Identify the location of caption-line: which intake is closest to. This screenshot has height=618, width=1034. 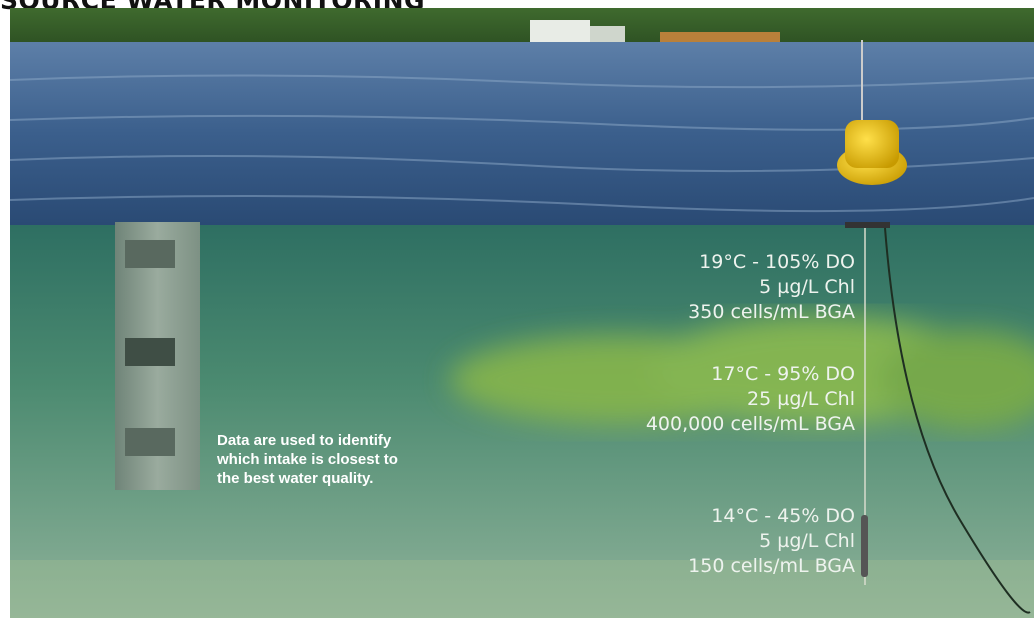
(307, 459).